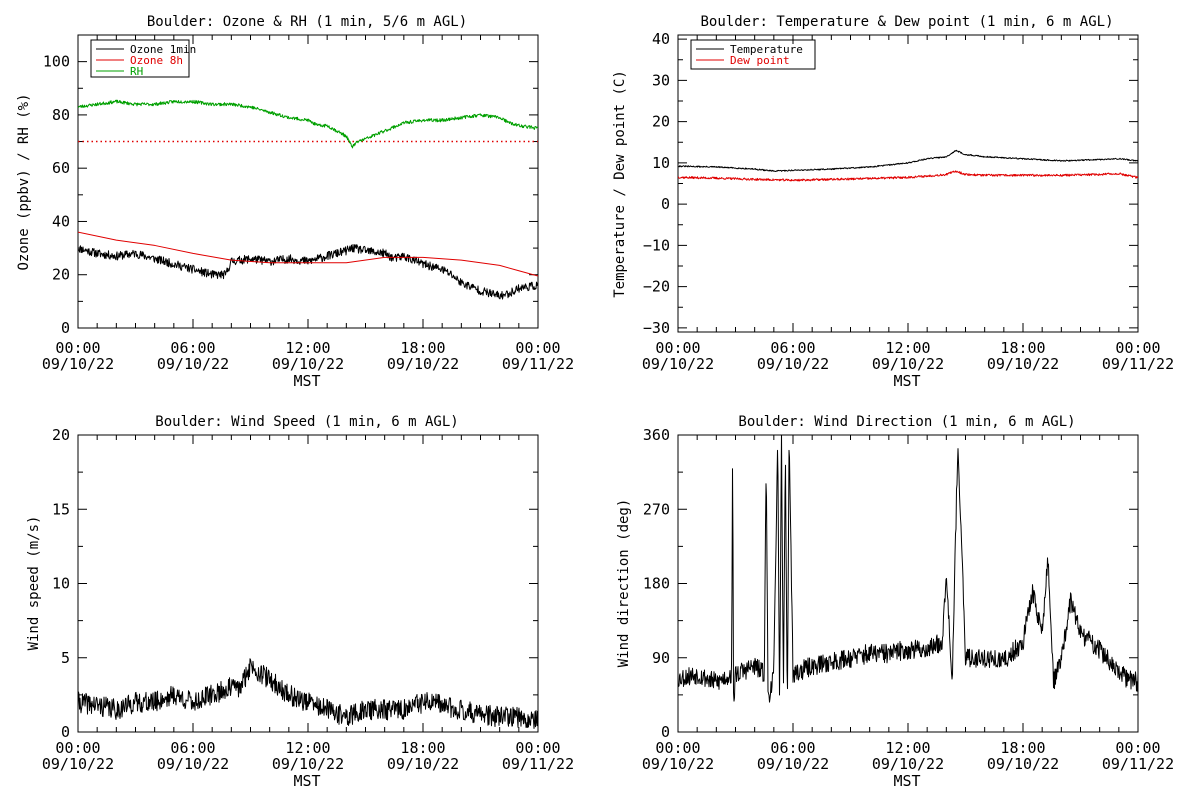 Image resolution: width=1200 pixels, height=800 pixels. Describe the element at coordinates (61, 168) in the screenshot. I see `y-tick-label: 60` at that location.